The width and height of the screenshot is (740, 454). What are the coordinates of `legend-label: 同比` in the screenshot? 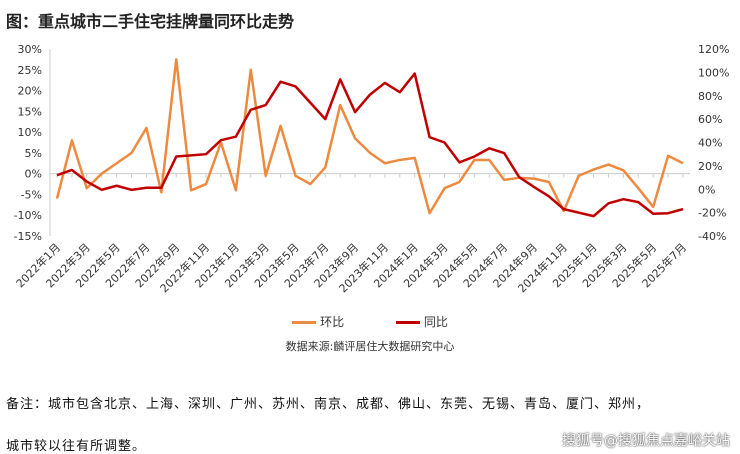 It's located at (435, 322).